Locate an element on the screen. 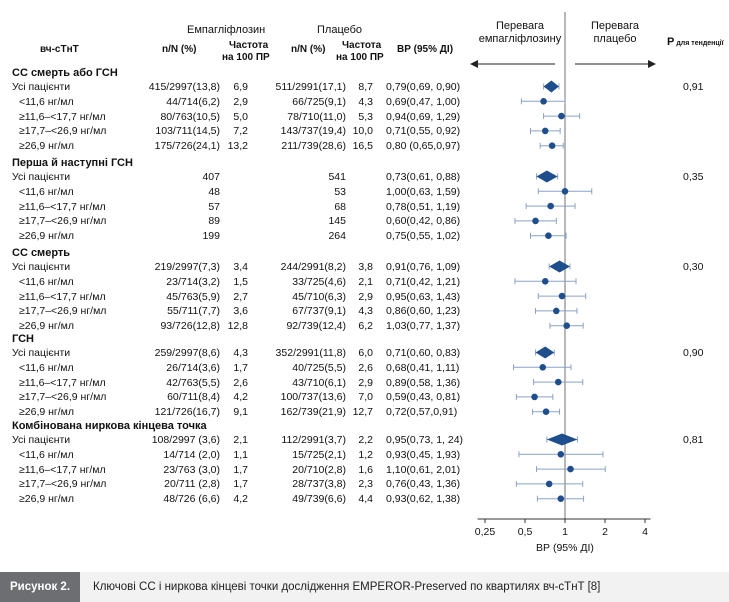  row-label: ≥26,9 нг/мл is located at coordinates (47, 236).